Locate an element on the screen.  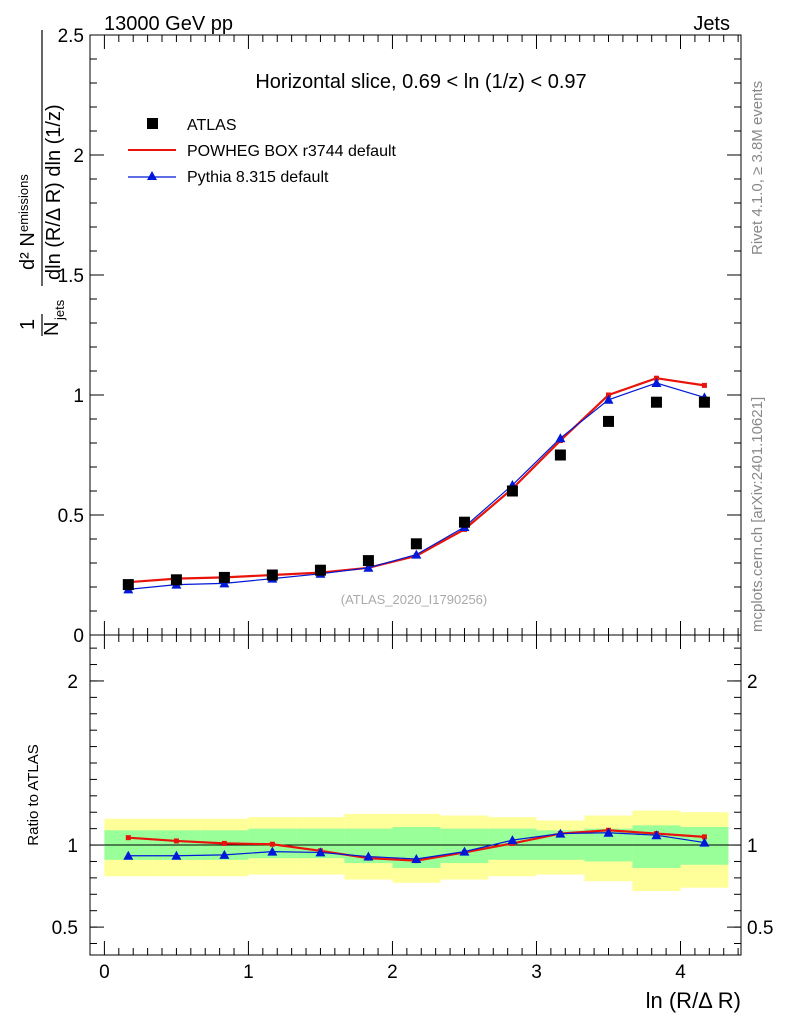
ratio-band-inner is located at coordinates (464, 846).